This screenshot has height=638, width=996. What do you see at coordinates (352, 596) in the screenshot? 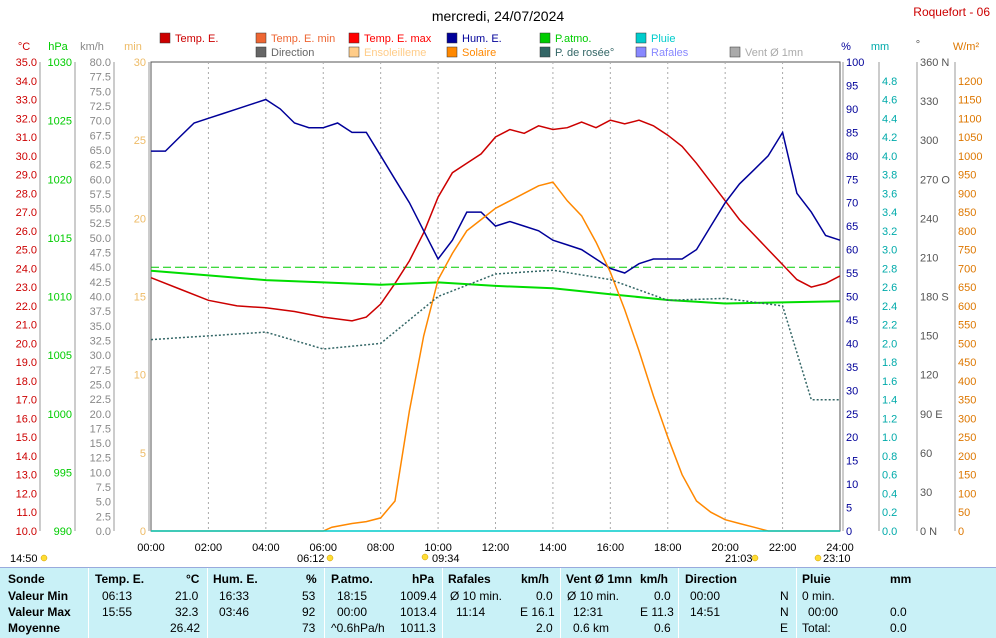
I see `cell: 18:15` at bounding box center [352, 596].